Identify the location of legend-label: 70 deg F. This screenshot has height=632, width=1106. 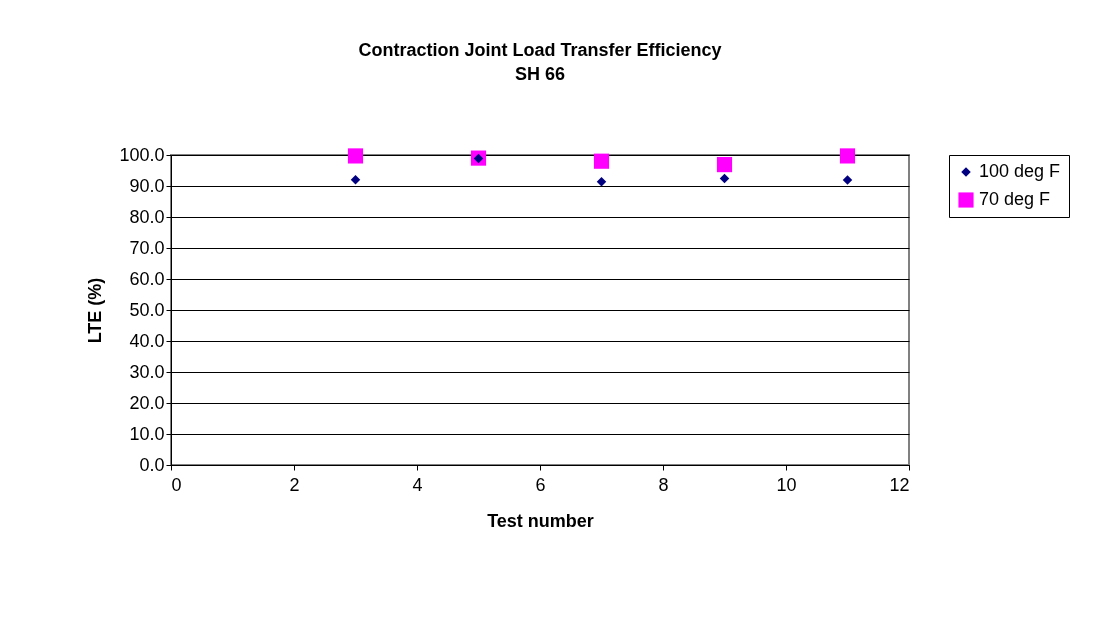
(1015, 199).